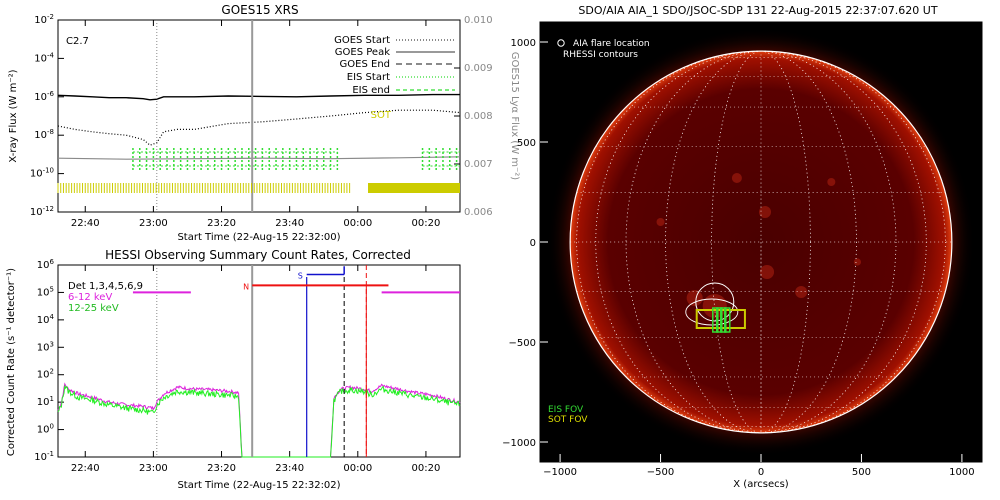  Describe the element at coordinates (44, 96) in the screenshot. I see `goes-ytick-label: 10⁻⁶` at that location.